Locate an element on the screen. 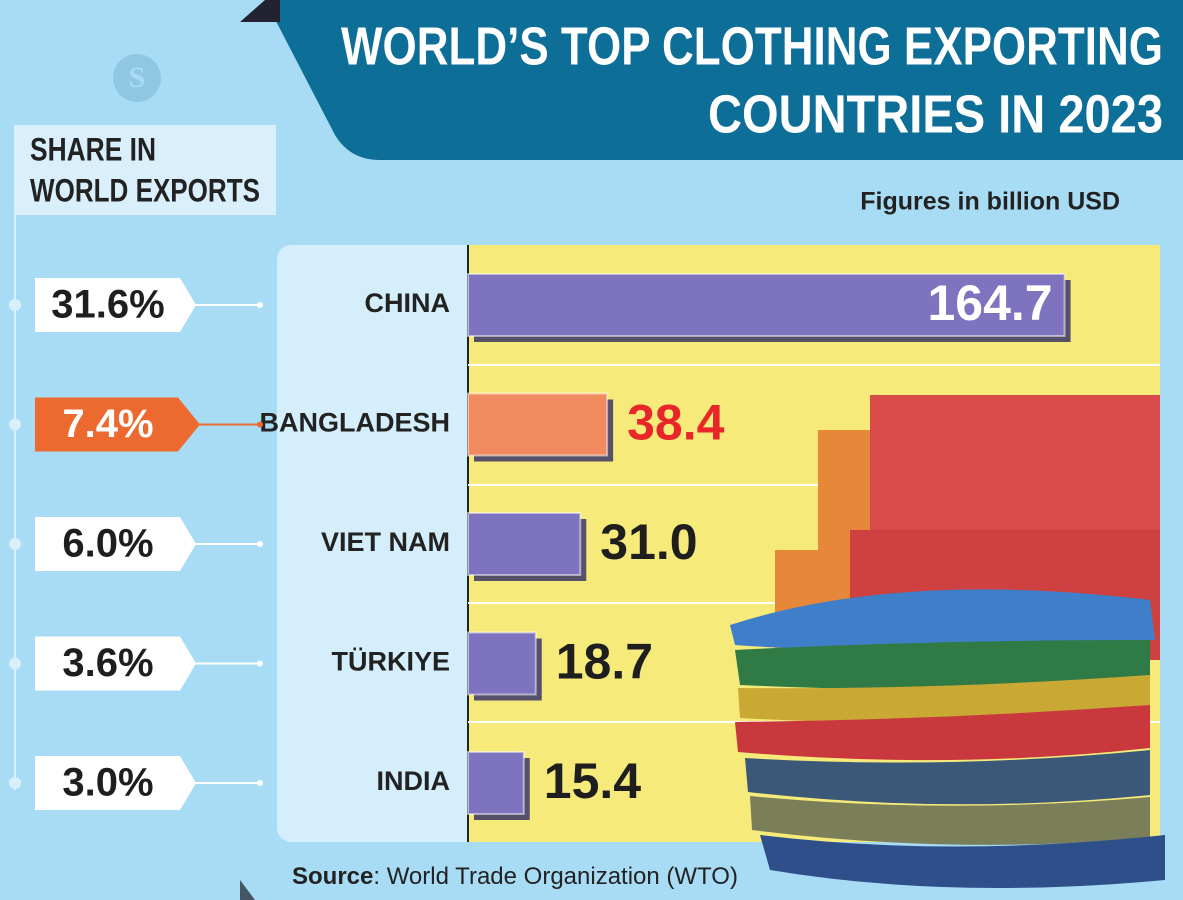 This screenshot has width=1183, height=900. container is located at coordinates (1015, 465).